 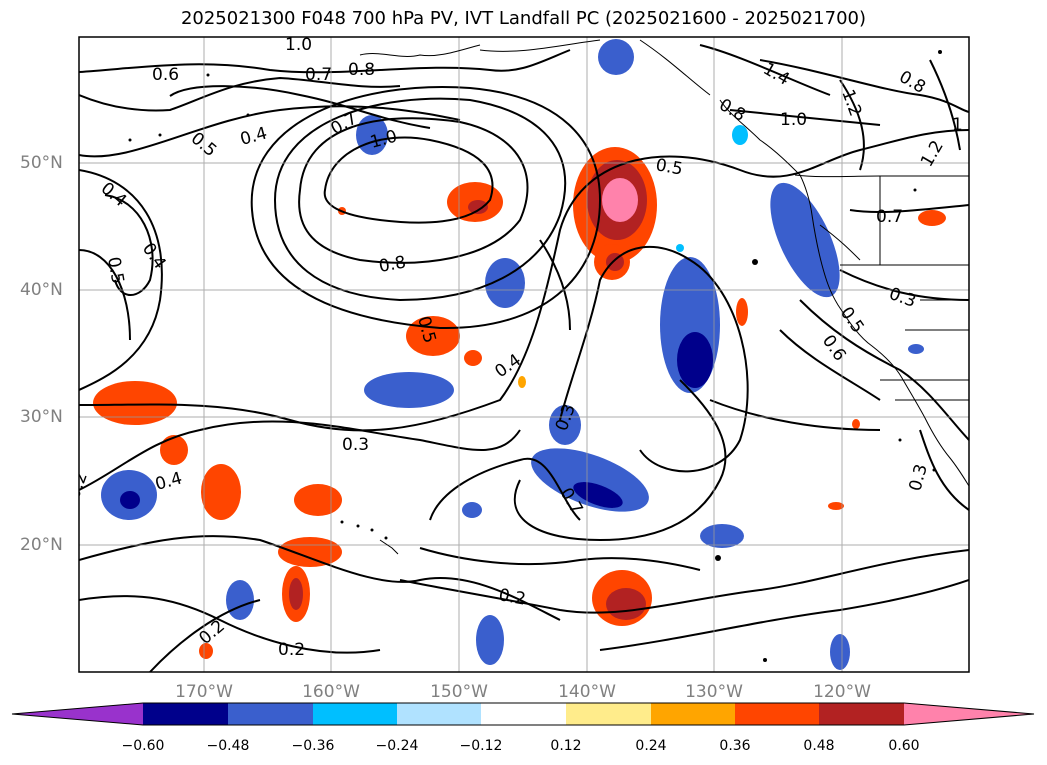 I want to click on lon-label: 130°W, so click(x=714, y=692).